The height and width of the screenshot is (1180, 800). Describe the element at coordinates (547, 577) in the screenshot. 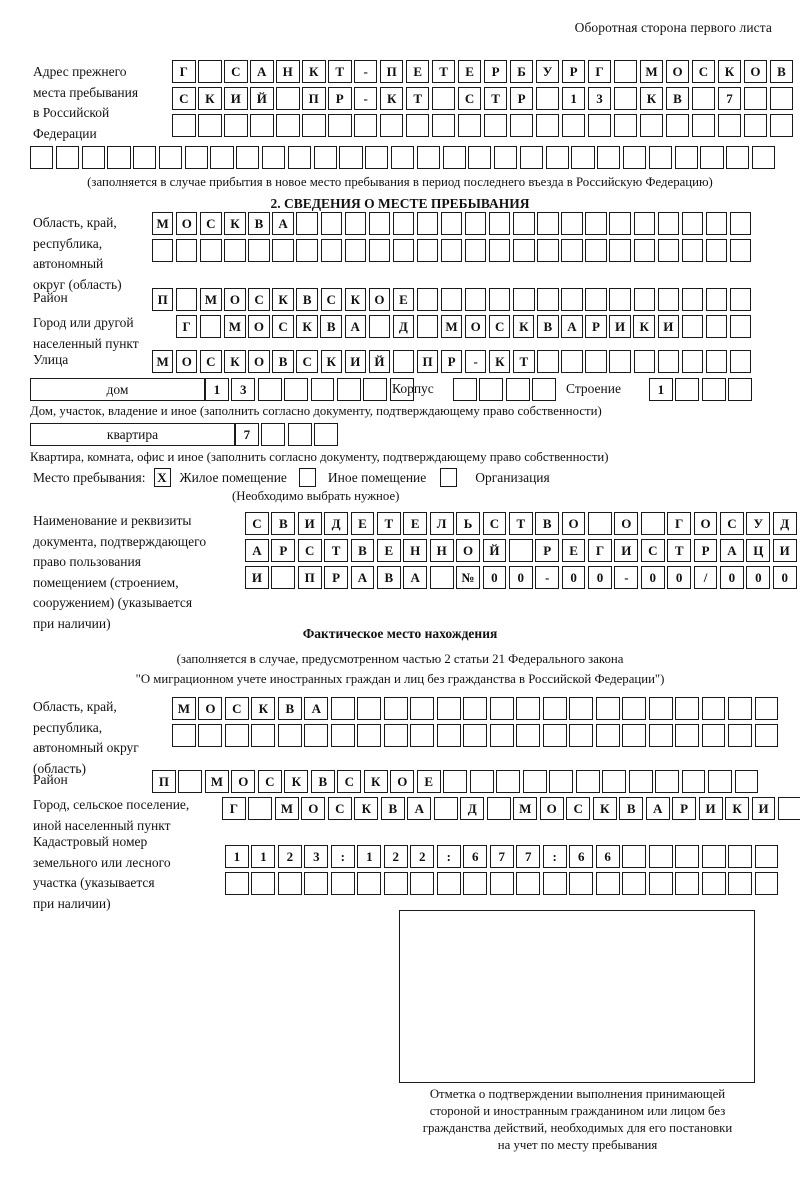

I see `form-cell: -` at that location.